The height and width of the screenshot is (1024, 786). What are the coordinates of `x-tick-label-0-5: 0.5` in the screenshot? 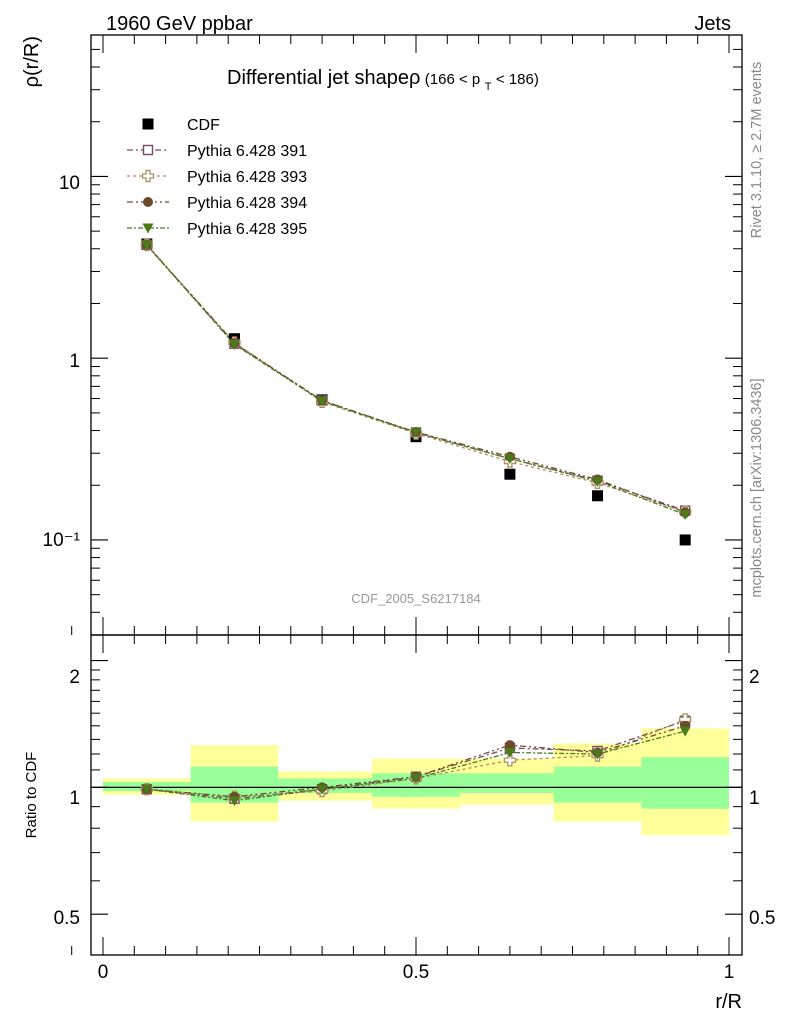 It's located at (416, 972).